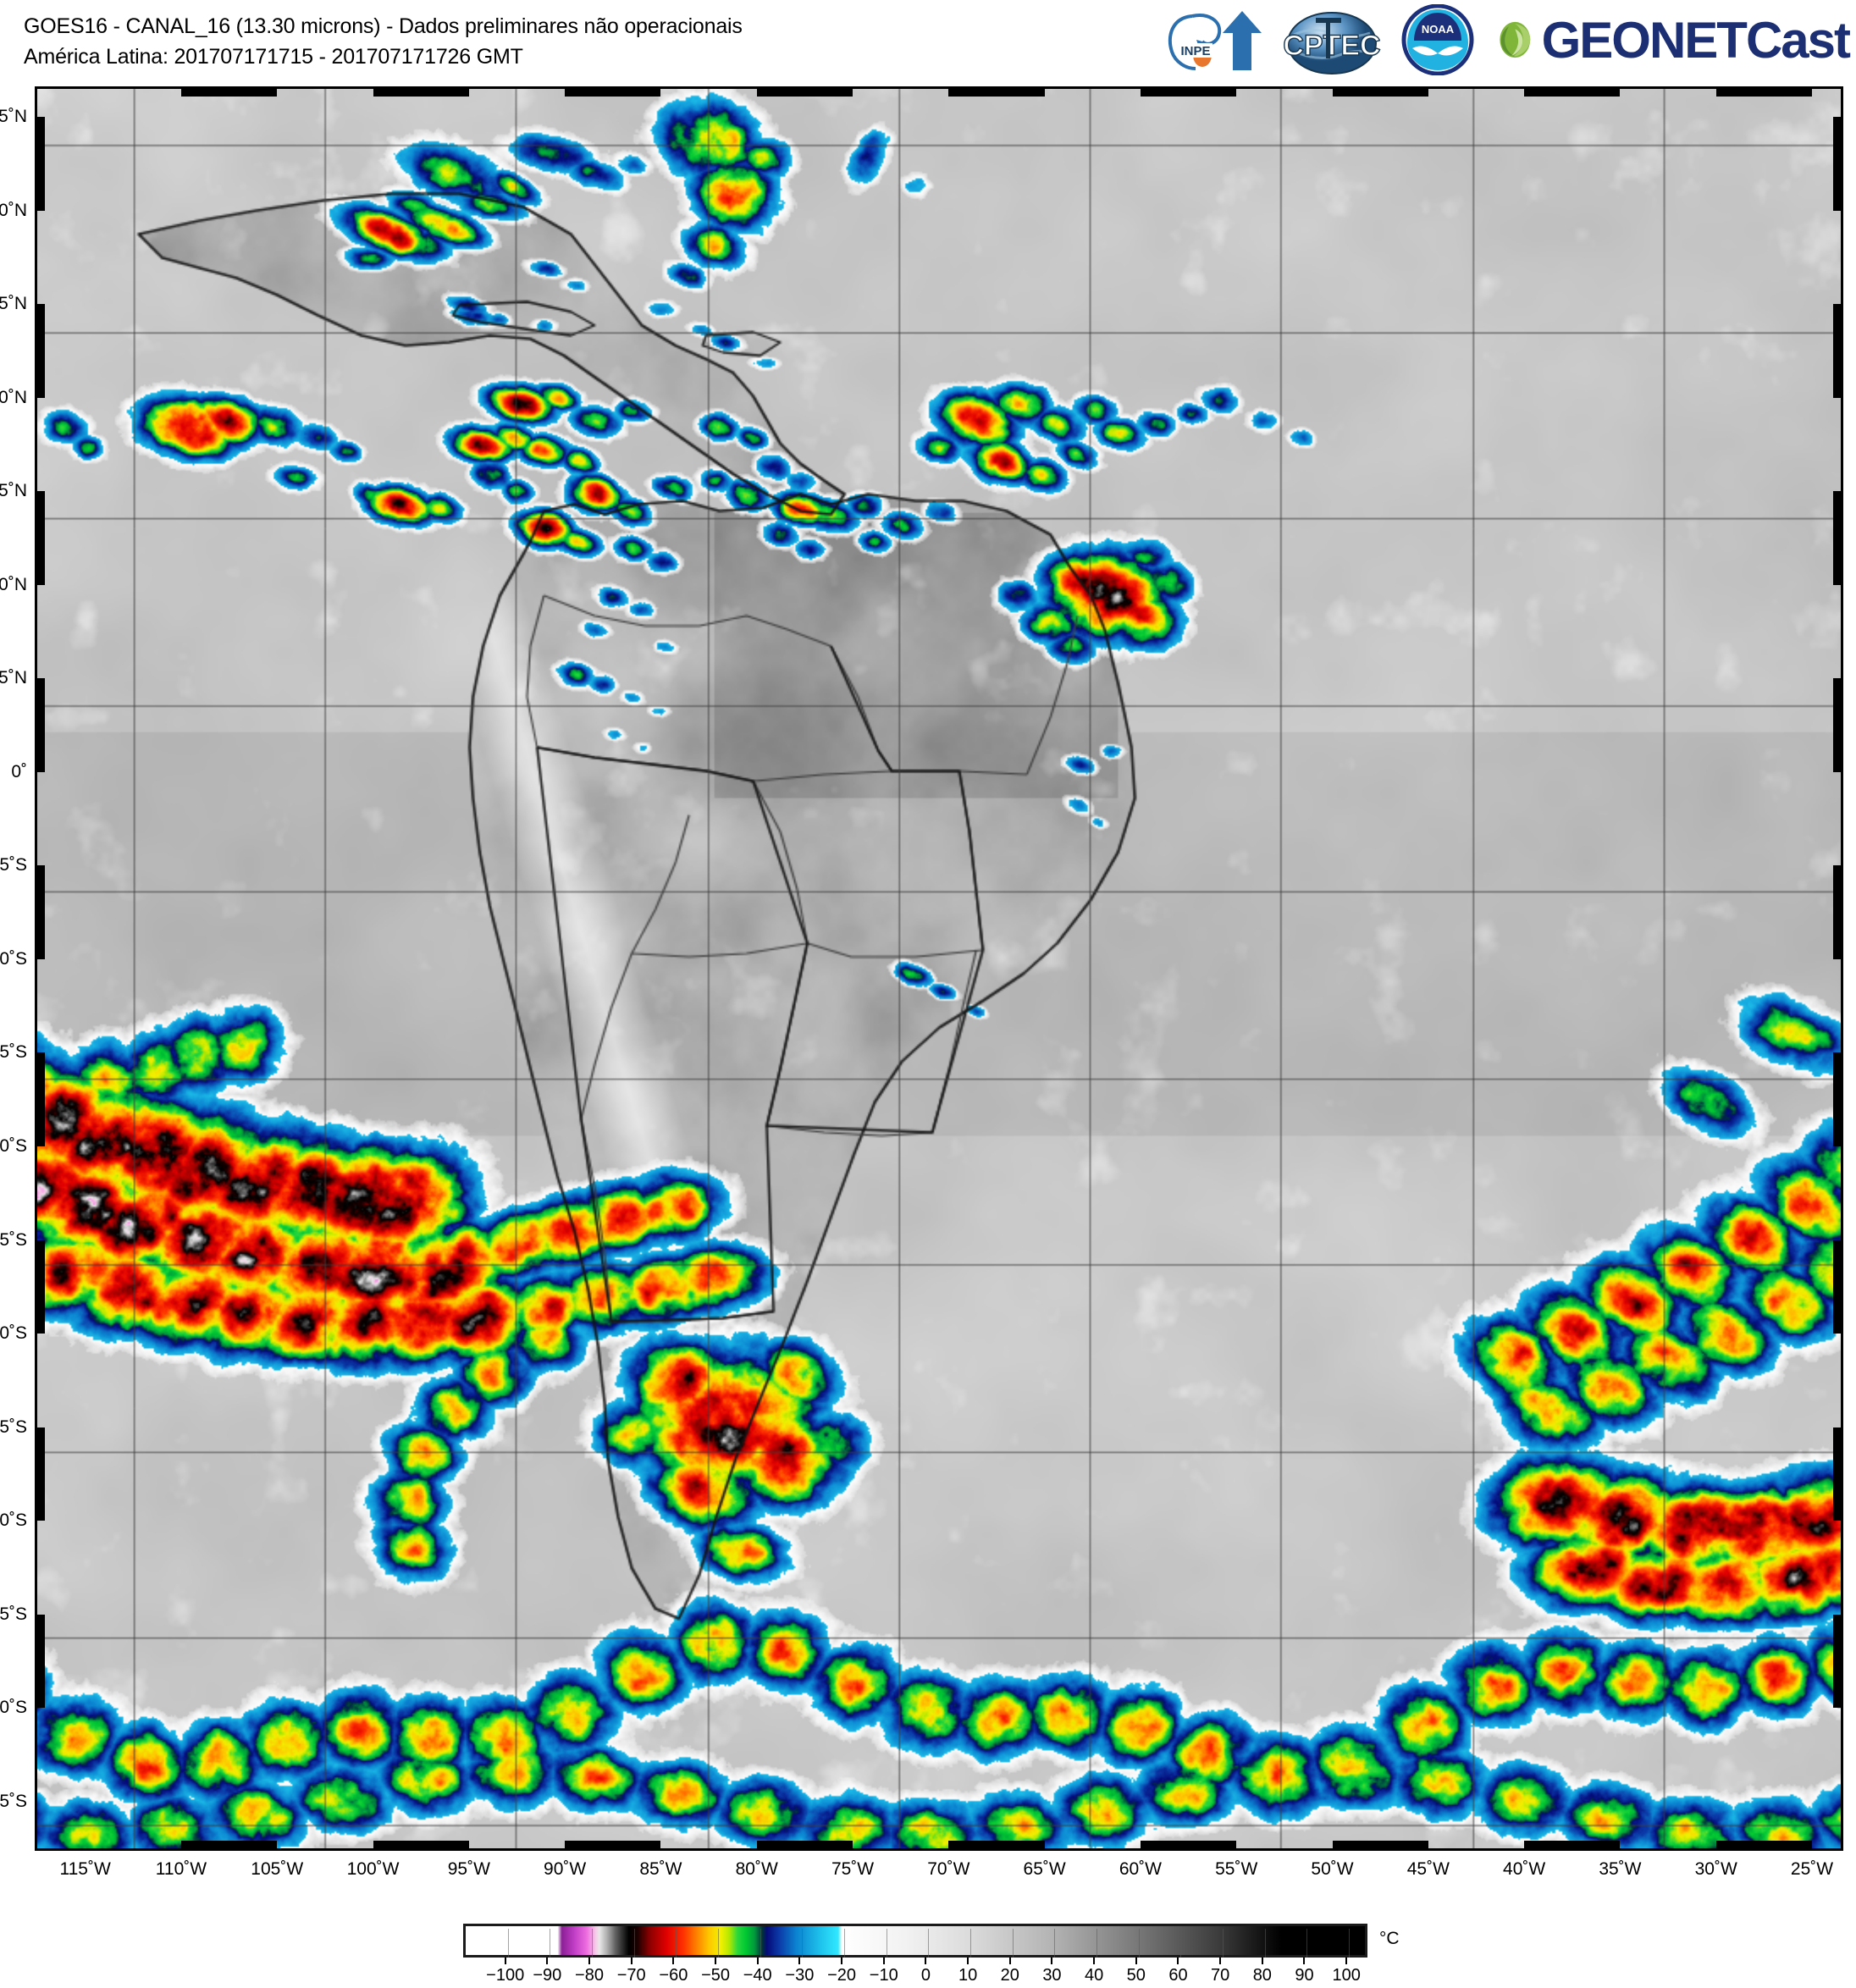 This screenshot has height=1988, width=1856. What do you see at coordinates (925, 1975) in the screenshot?
I see `colorbar-tick-label: 0` at bounding box center [925, 1975].